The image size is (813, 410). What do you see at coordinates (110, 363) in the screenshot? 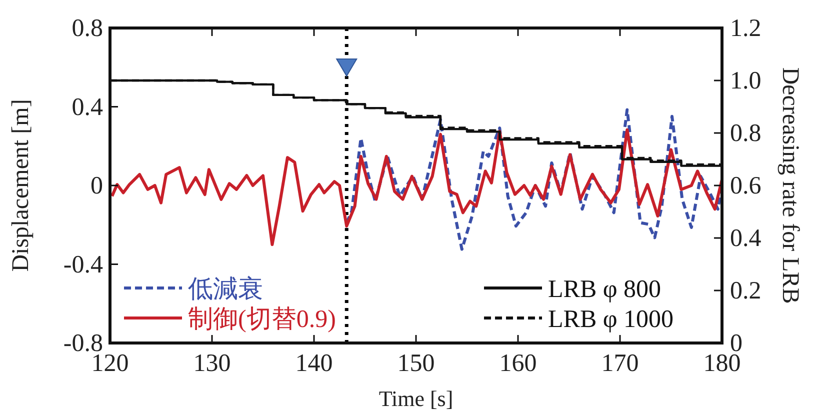
I see `x-tick-label: 120` at bounding box center [110, 363].